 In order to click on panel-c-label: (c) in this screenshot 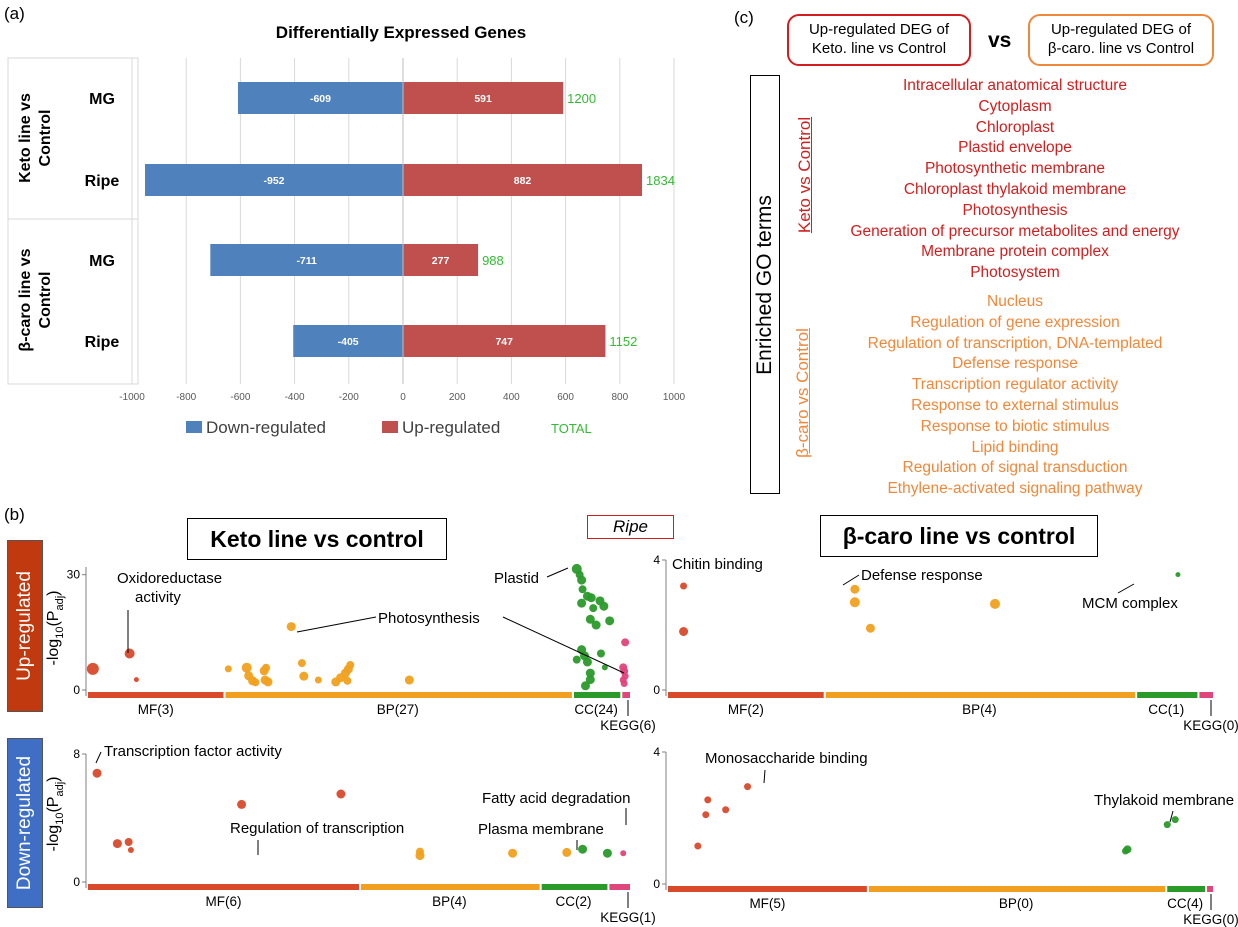, I will do `click(744, 17)`.